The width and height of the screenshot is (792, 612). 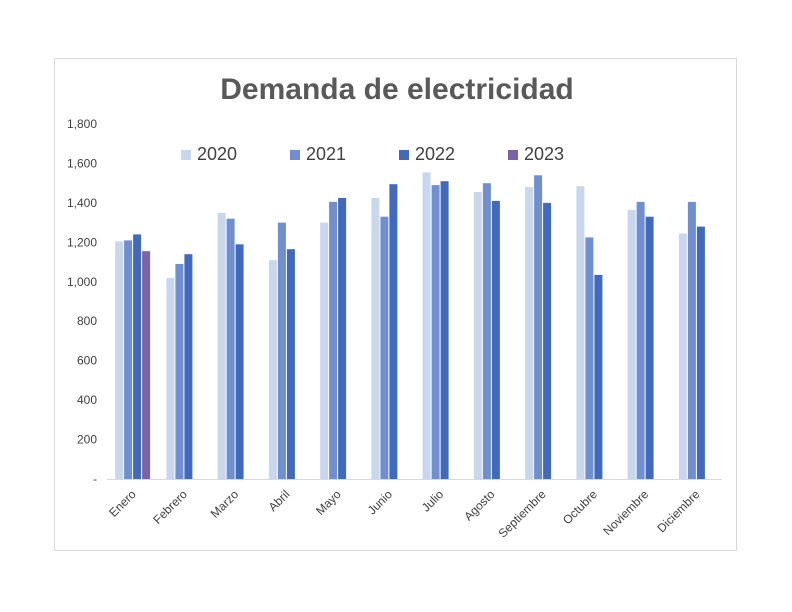 What do you see at coordinates (82, 163) in the screenshot?
I see `y-tick-label: 1,600` at bounding box center [82, 163].